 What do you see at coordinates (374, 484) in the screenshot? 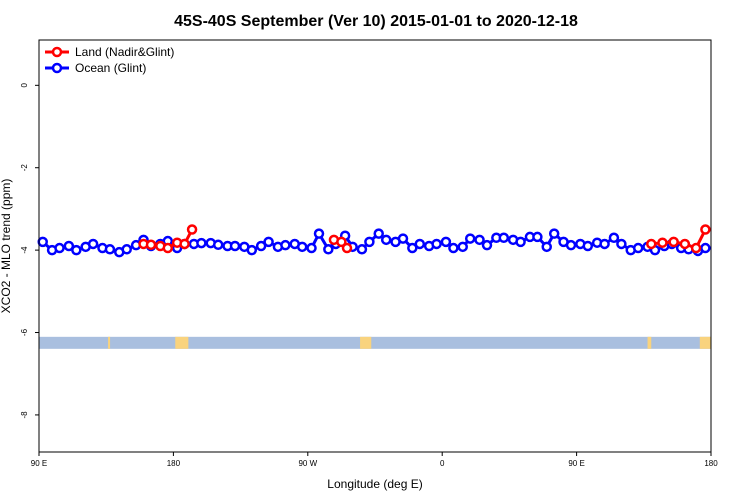
I see `x-axis-label: Longitude (deg E)` at bounding box center [374, 484].